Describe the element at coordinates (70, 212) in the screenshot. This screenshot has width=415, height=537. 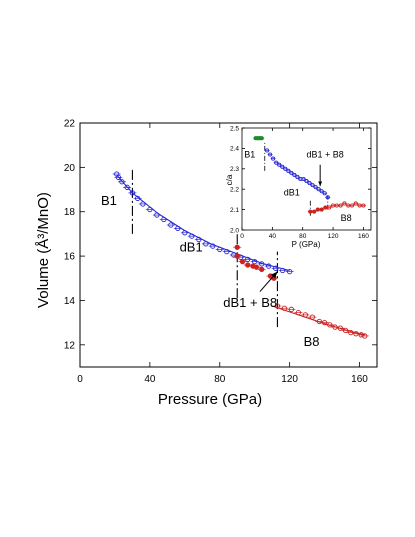
I see `y-tick-label: 18` at that location.